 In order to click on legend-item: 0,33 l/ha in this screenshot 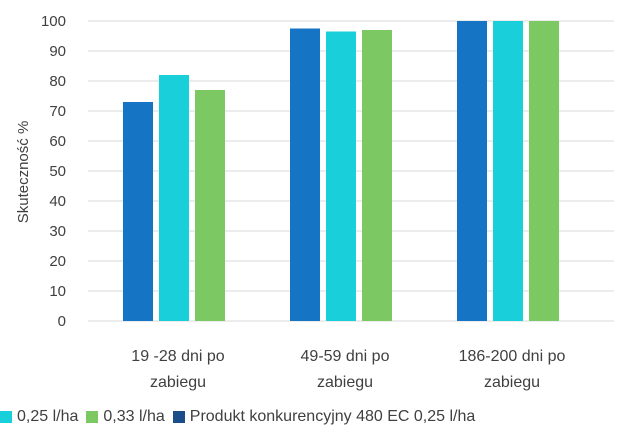, I will do `click(125, 417)`.